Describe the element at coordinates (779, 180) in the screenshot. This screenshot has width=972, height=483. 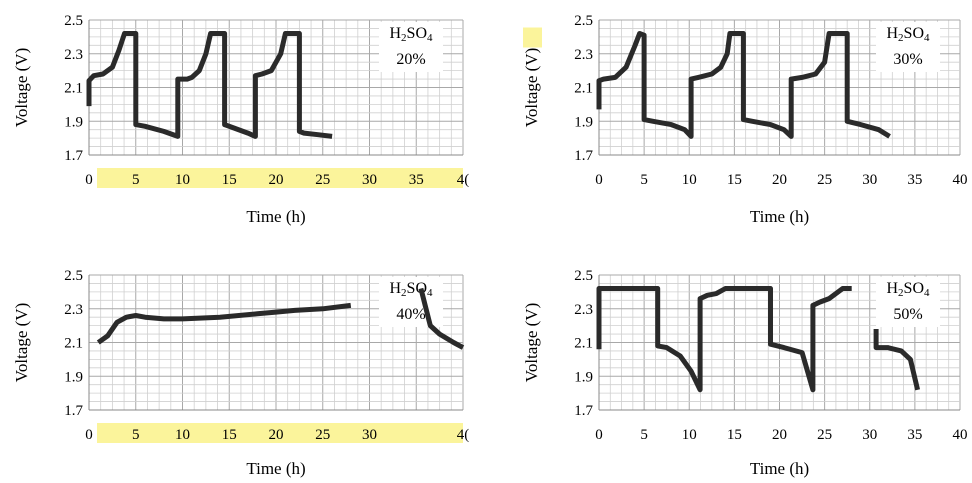
I see `x-tick-label: 20` at that location.